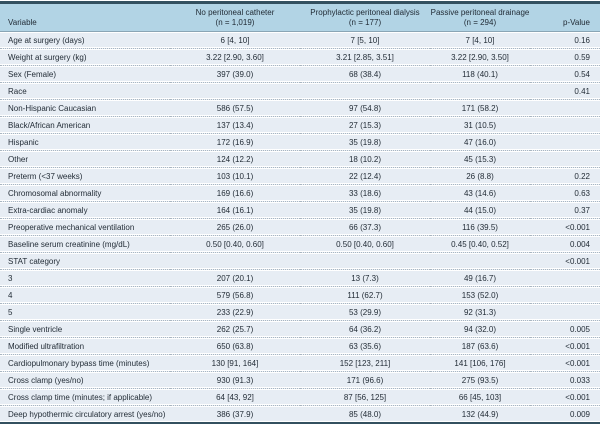 The image size is (600, 426). I want to click on cell-prophylactic-dialysis: 66 (37.3), so click(365, 226).